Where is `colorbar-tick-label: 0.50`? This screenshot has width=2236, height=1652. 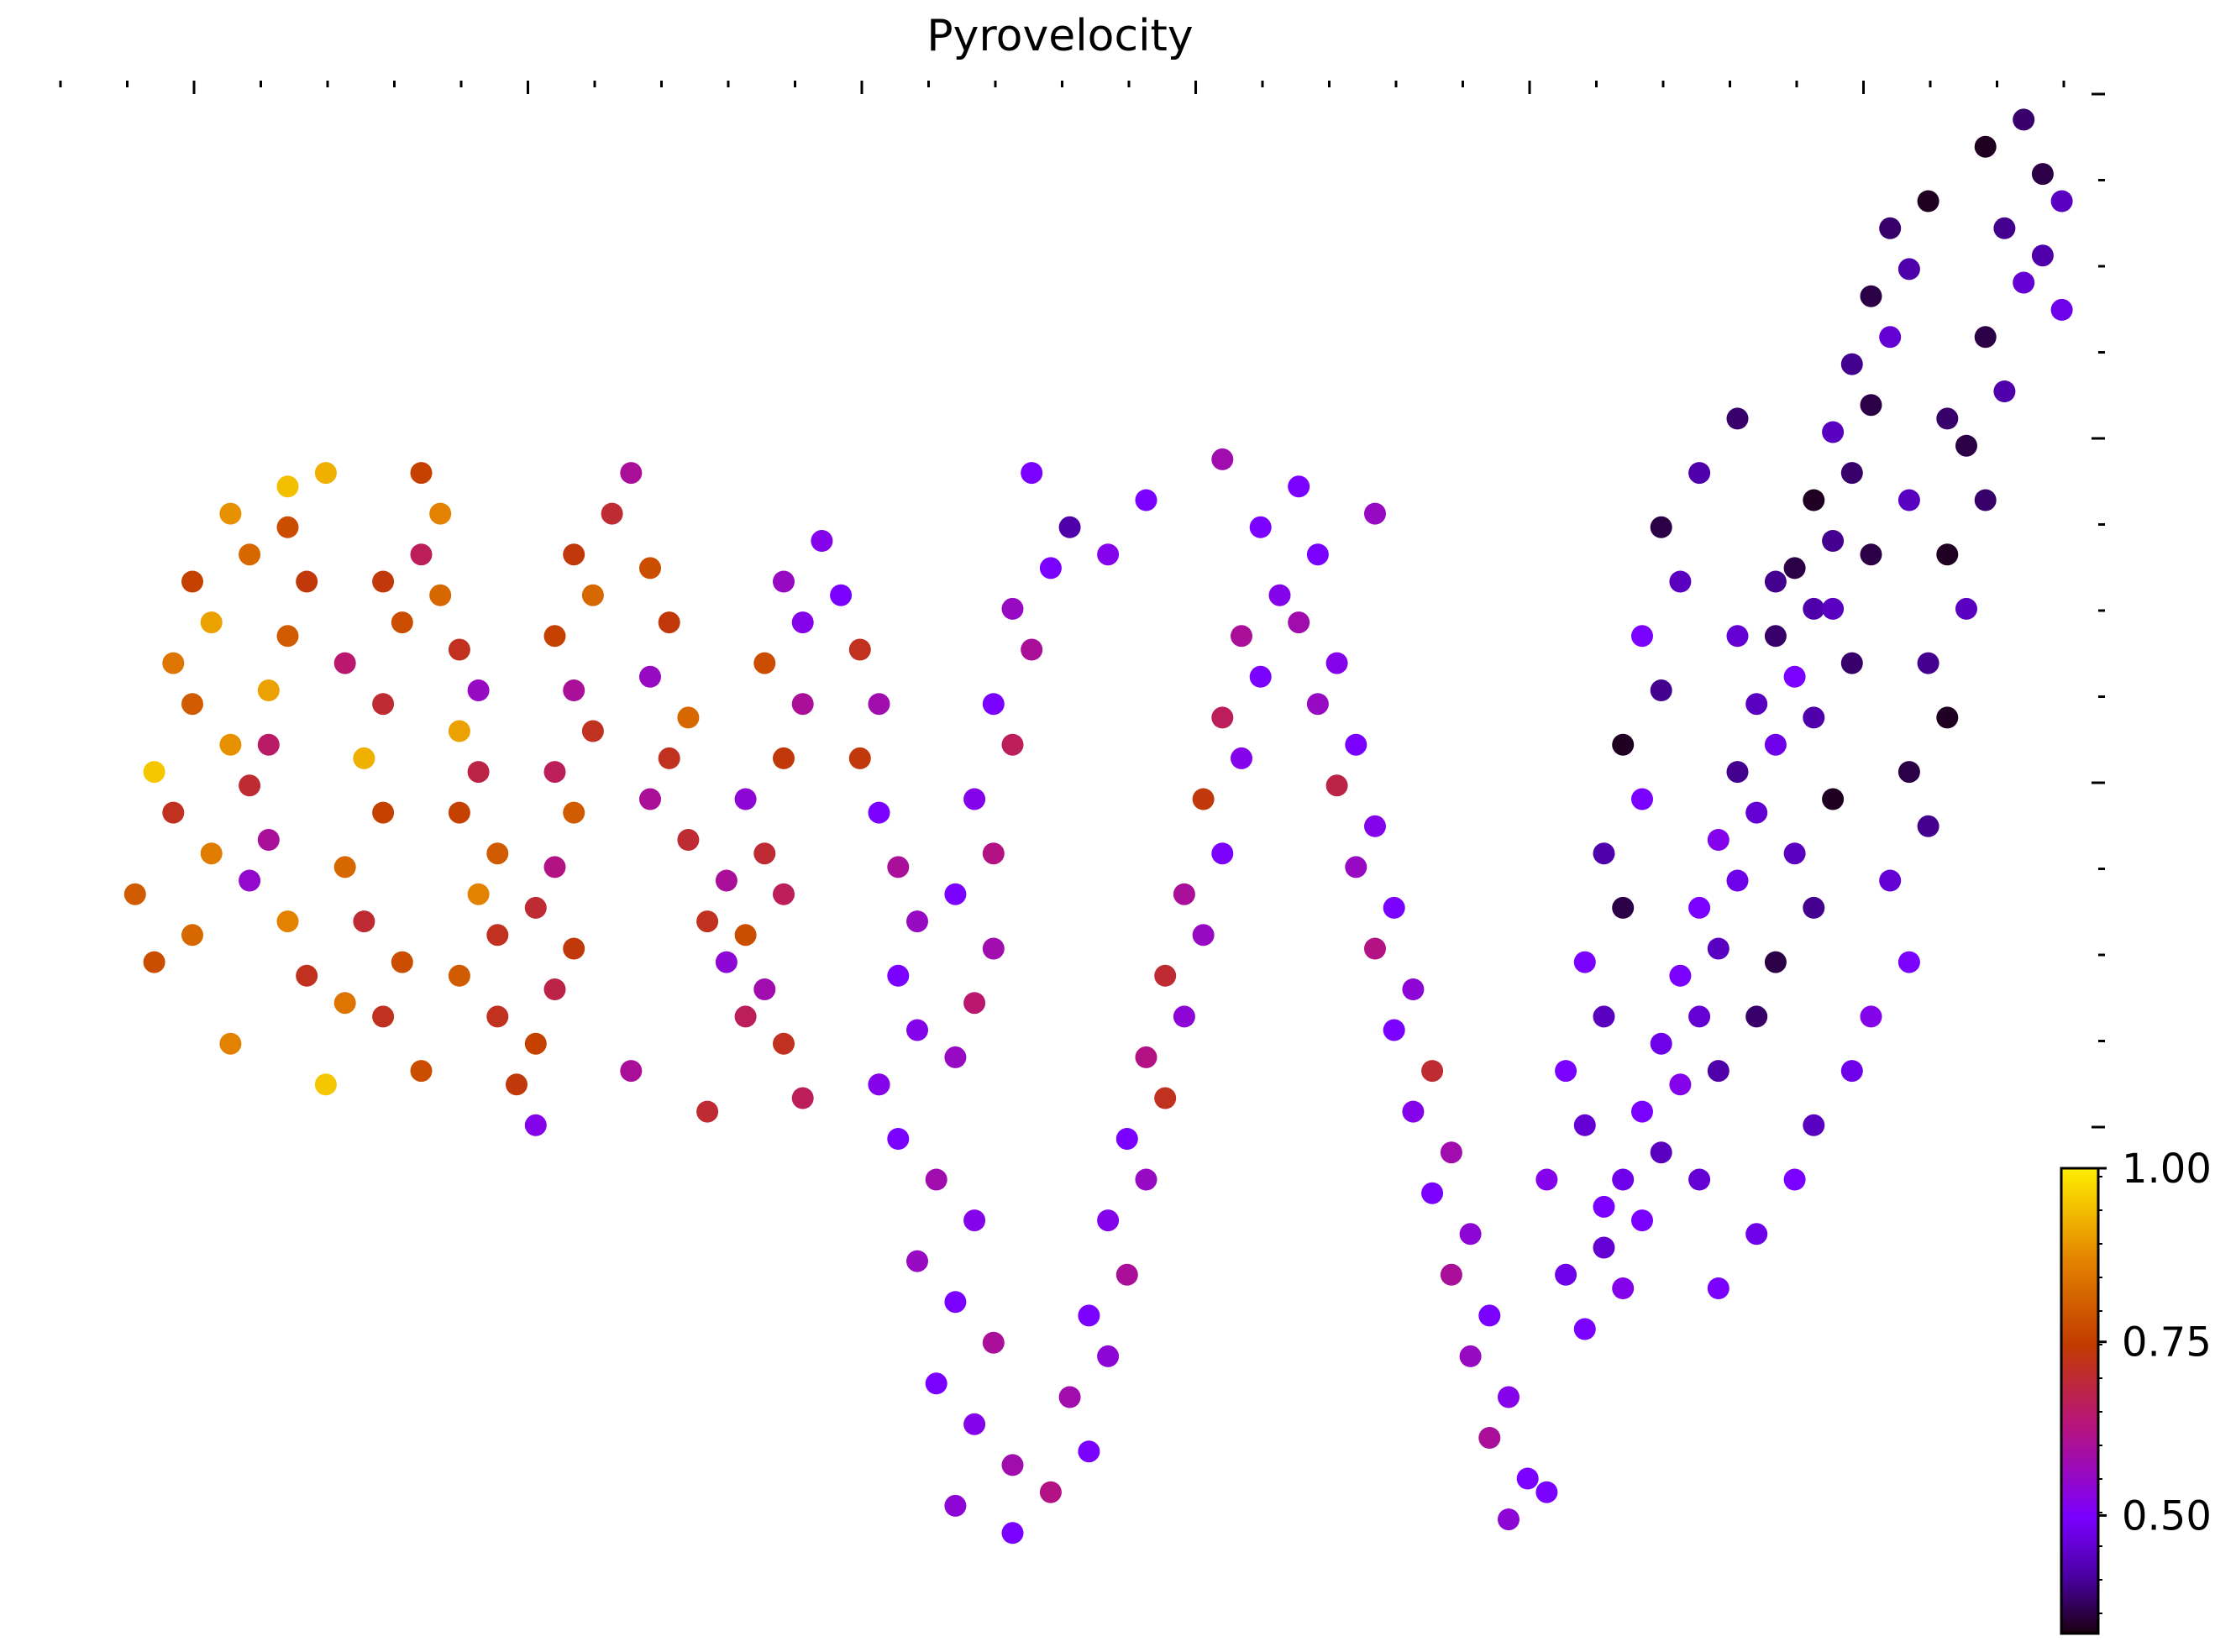 colorbar-tick-label: 0.50 is located at coordinates (2167, 1515).